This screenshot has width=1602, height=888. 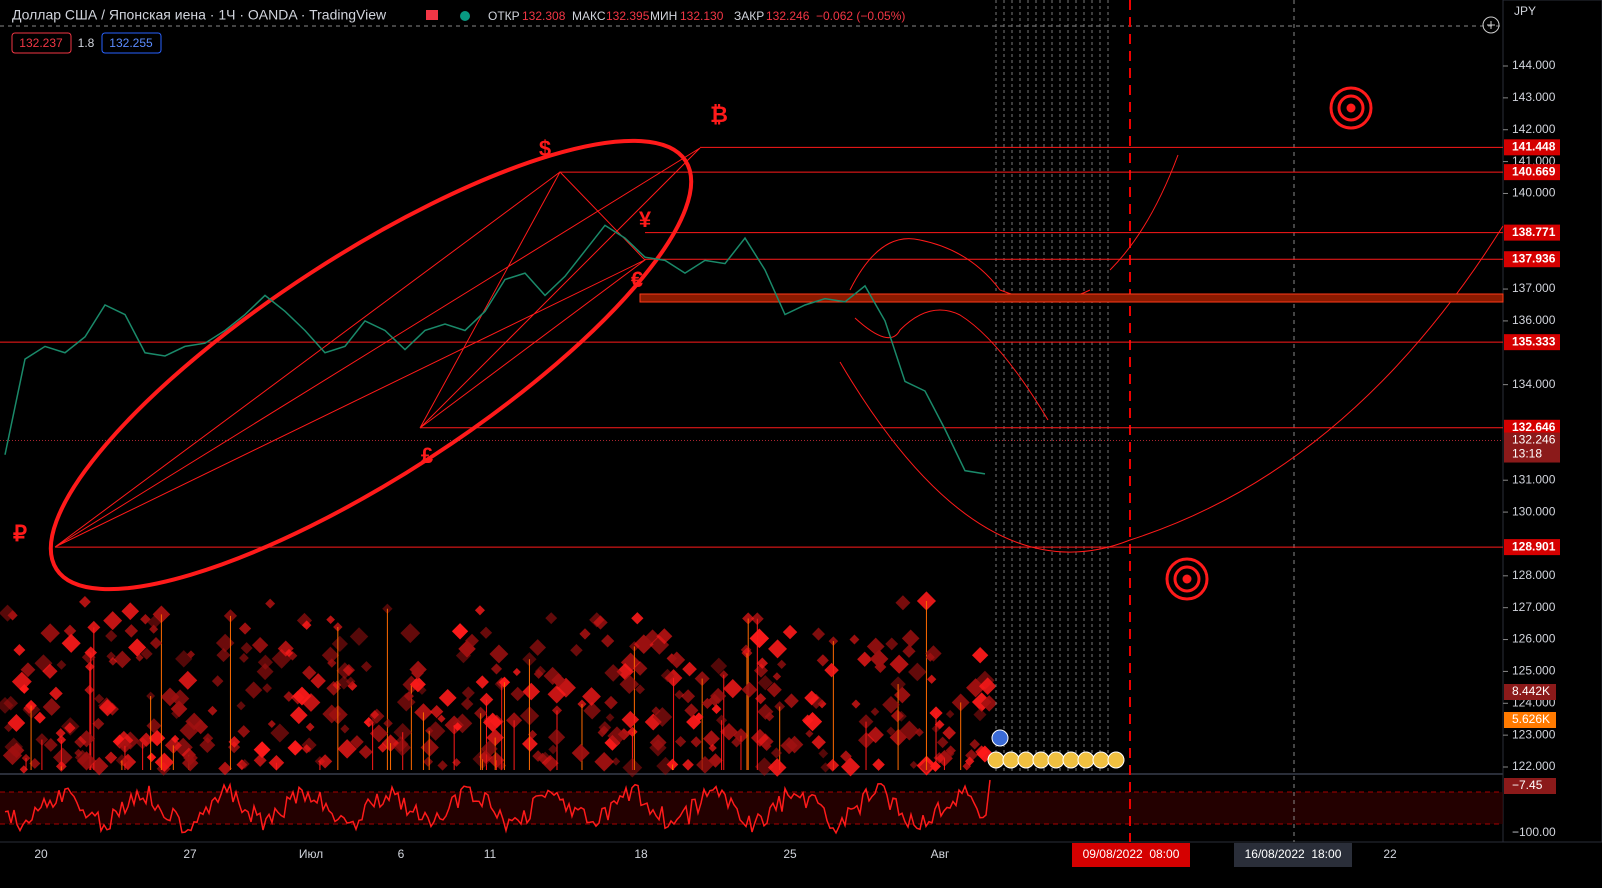 I want to click on zone, so click(x=1071, y=298).